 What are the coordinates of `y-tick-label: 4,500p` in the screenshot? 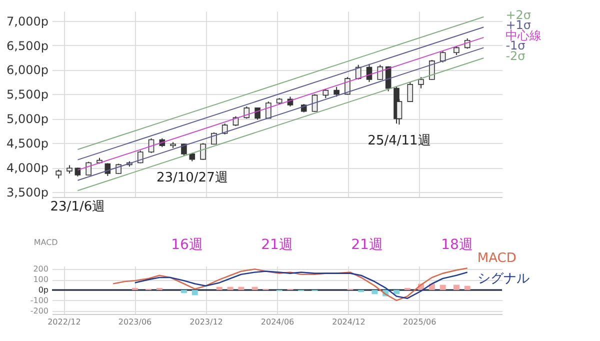 It's located at (27, 143).